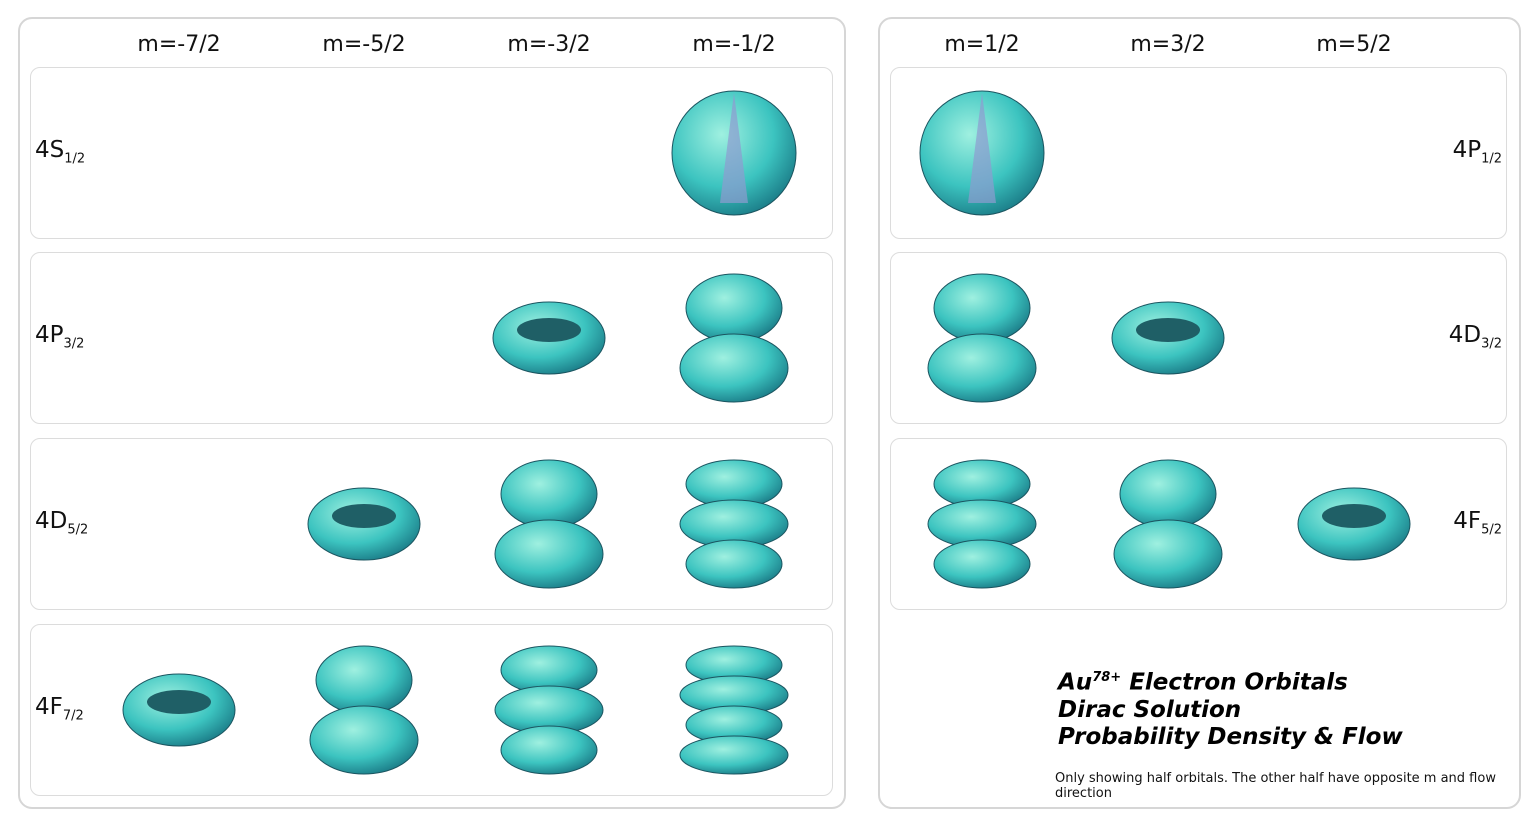 The image size is (1536, 824). I want to click on column-header: m=-5/2, so click(364, 44).